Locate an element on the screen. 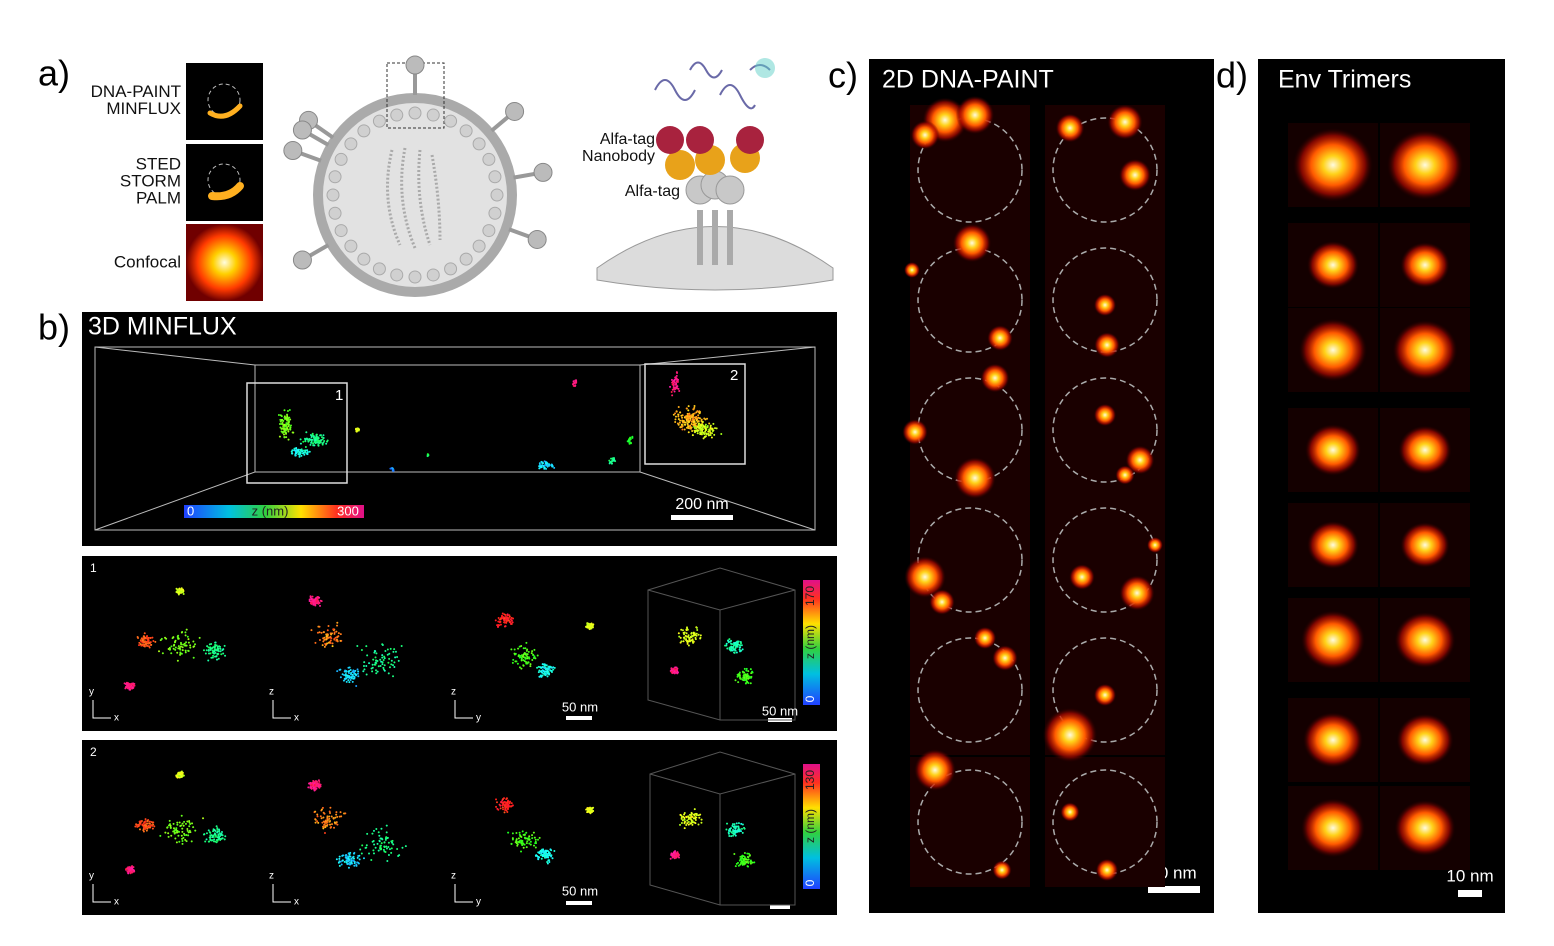 The image size is (1554, 946). label: DNA-PAINT is located at coordinates (136, 91).